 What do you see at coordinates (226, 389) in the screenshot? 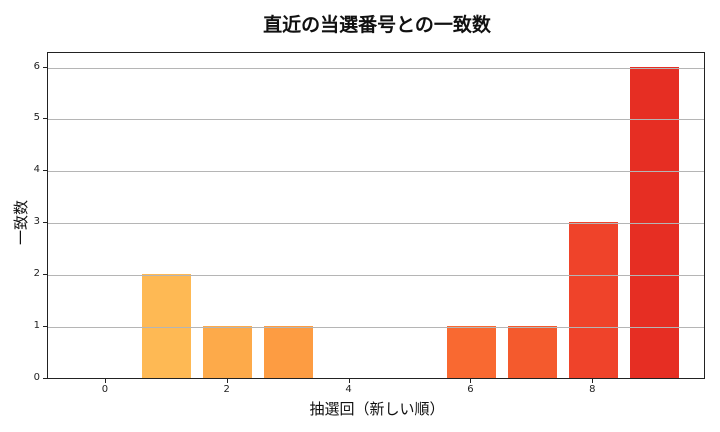
I see `x-tick-label: 2` at bounding box center [226, 389].